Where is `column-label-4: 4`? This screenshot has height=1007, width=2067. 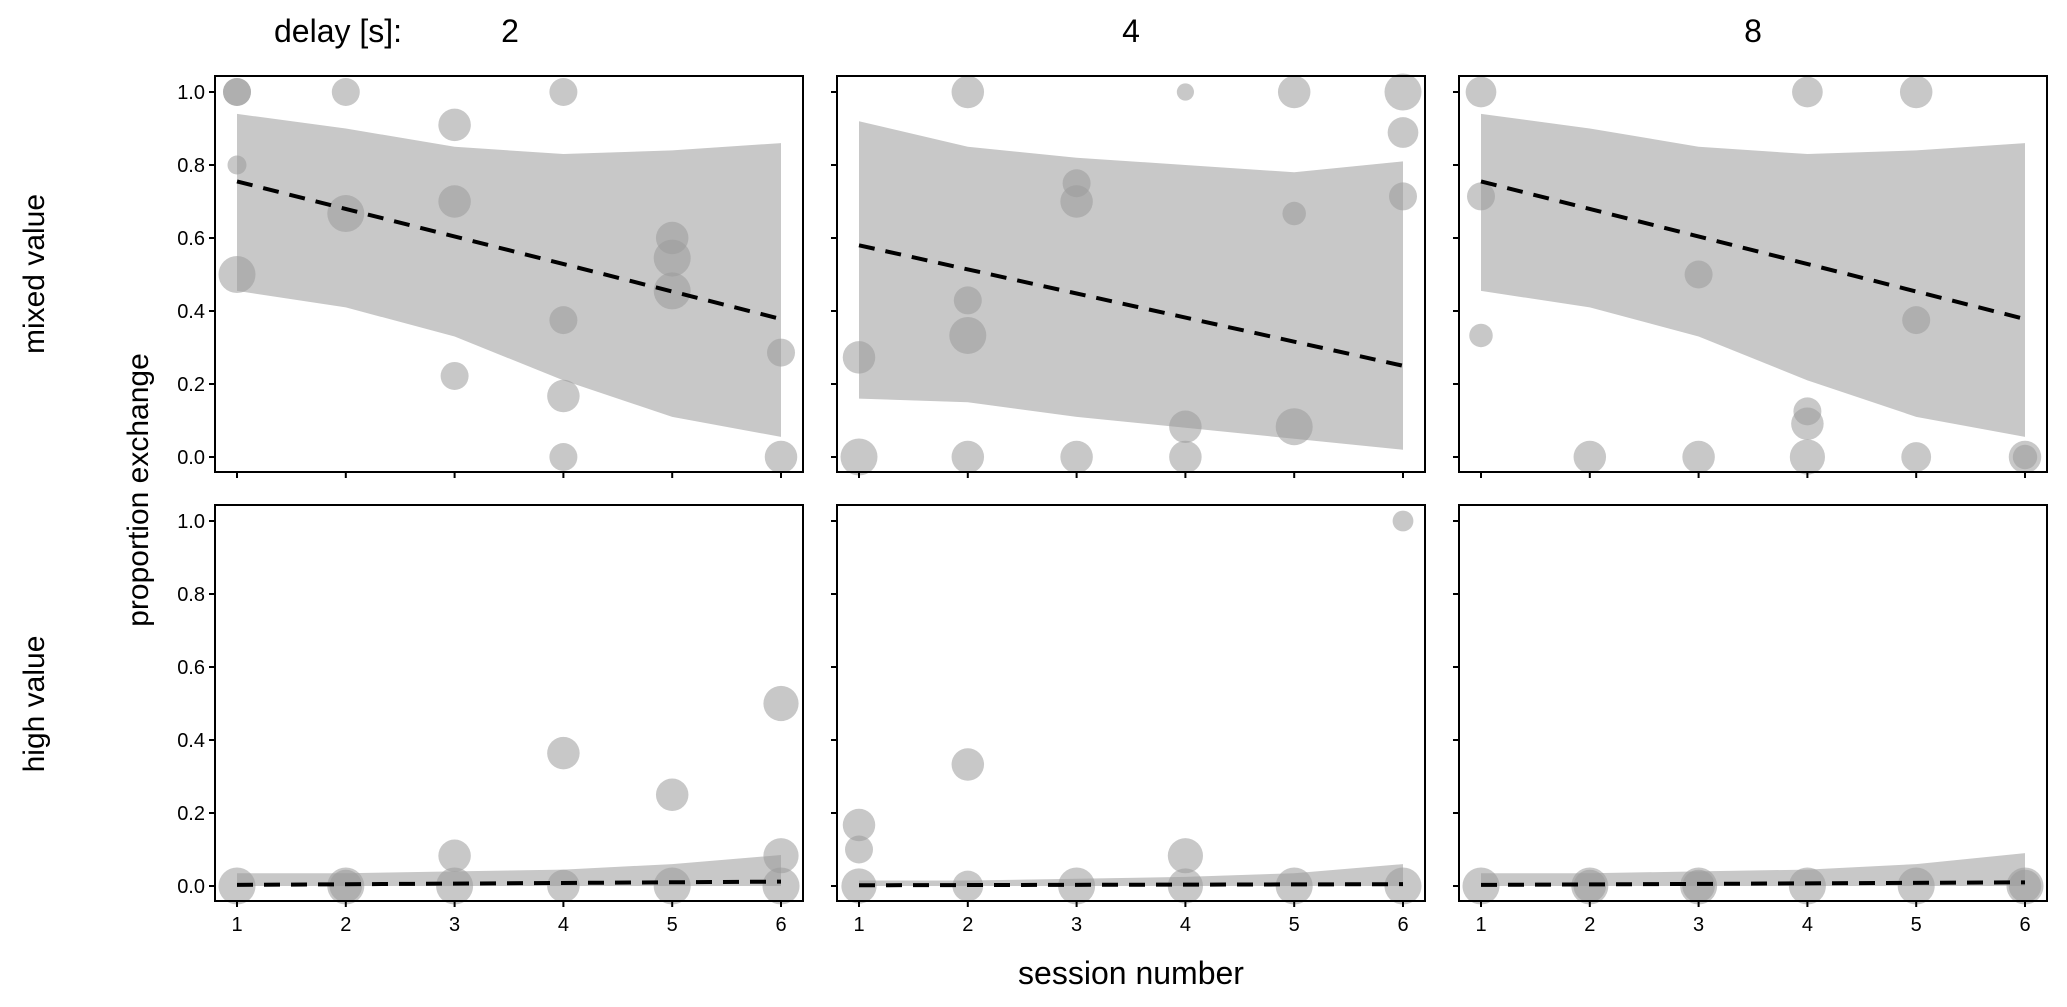 column-label-4: 4 is located at coordinates (1131, 31).